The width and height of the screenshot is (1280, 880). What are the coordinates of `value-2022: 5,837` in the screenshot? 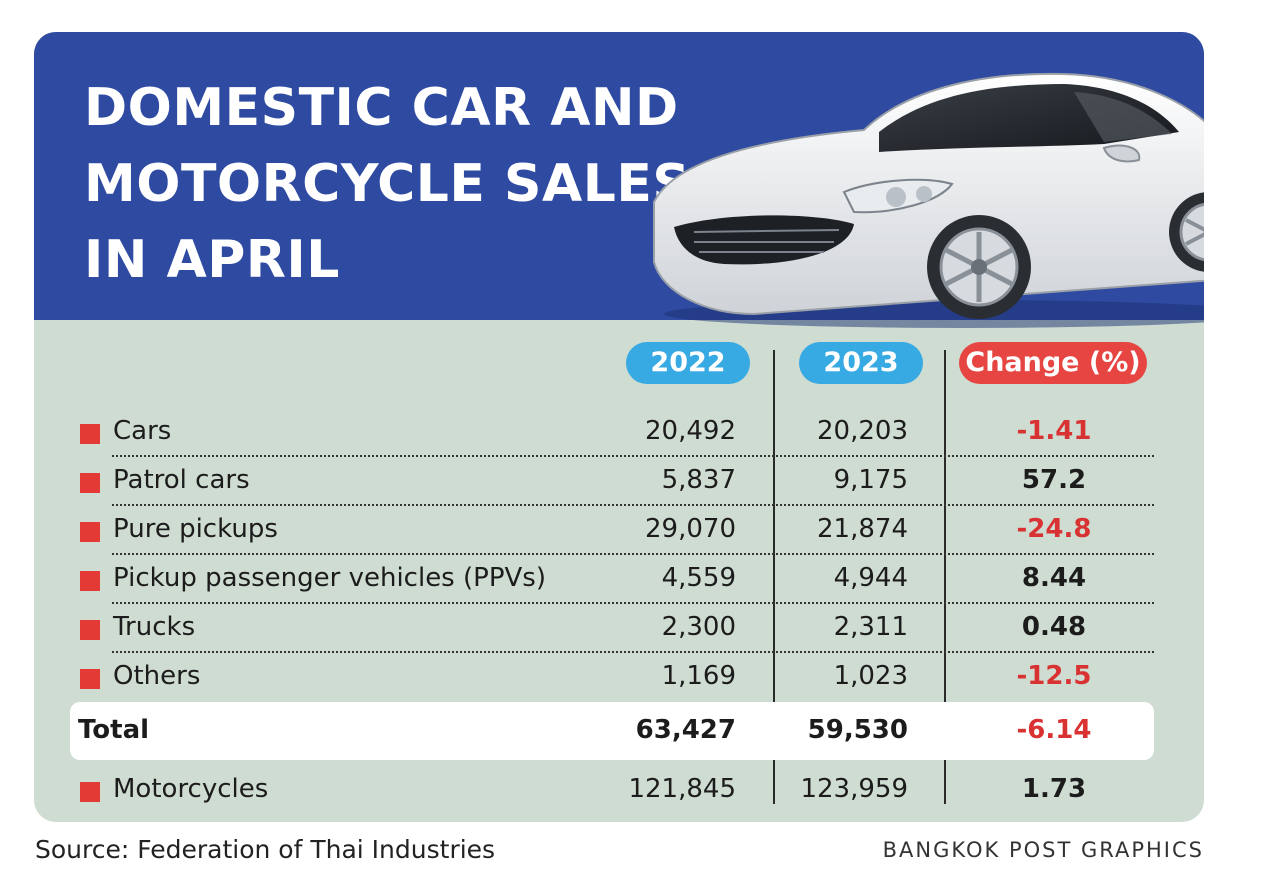 It's located at (698, 480).